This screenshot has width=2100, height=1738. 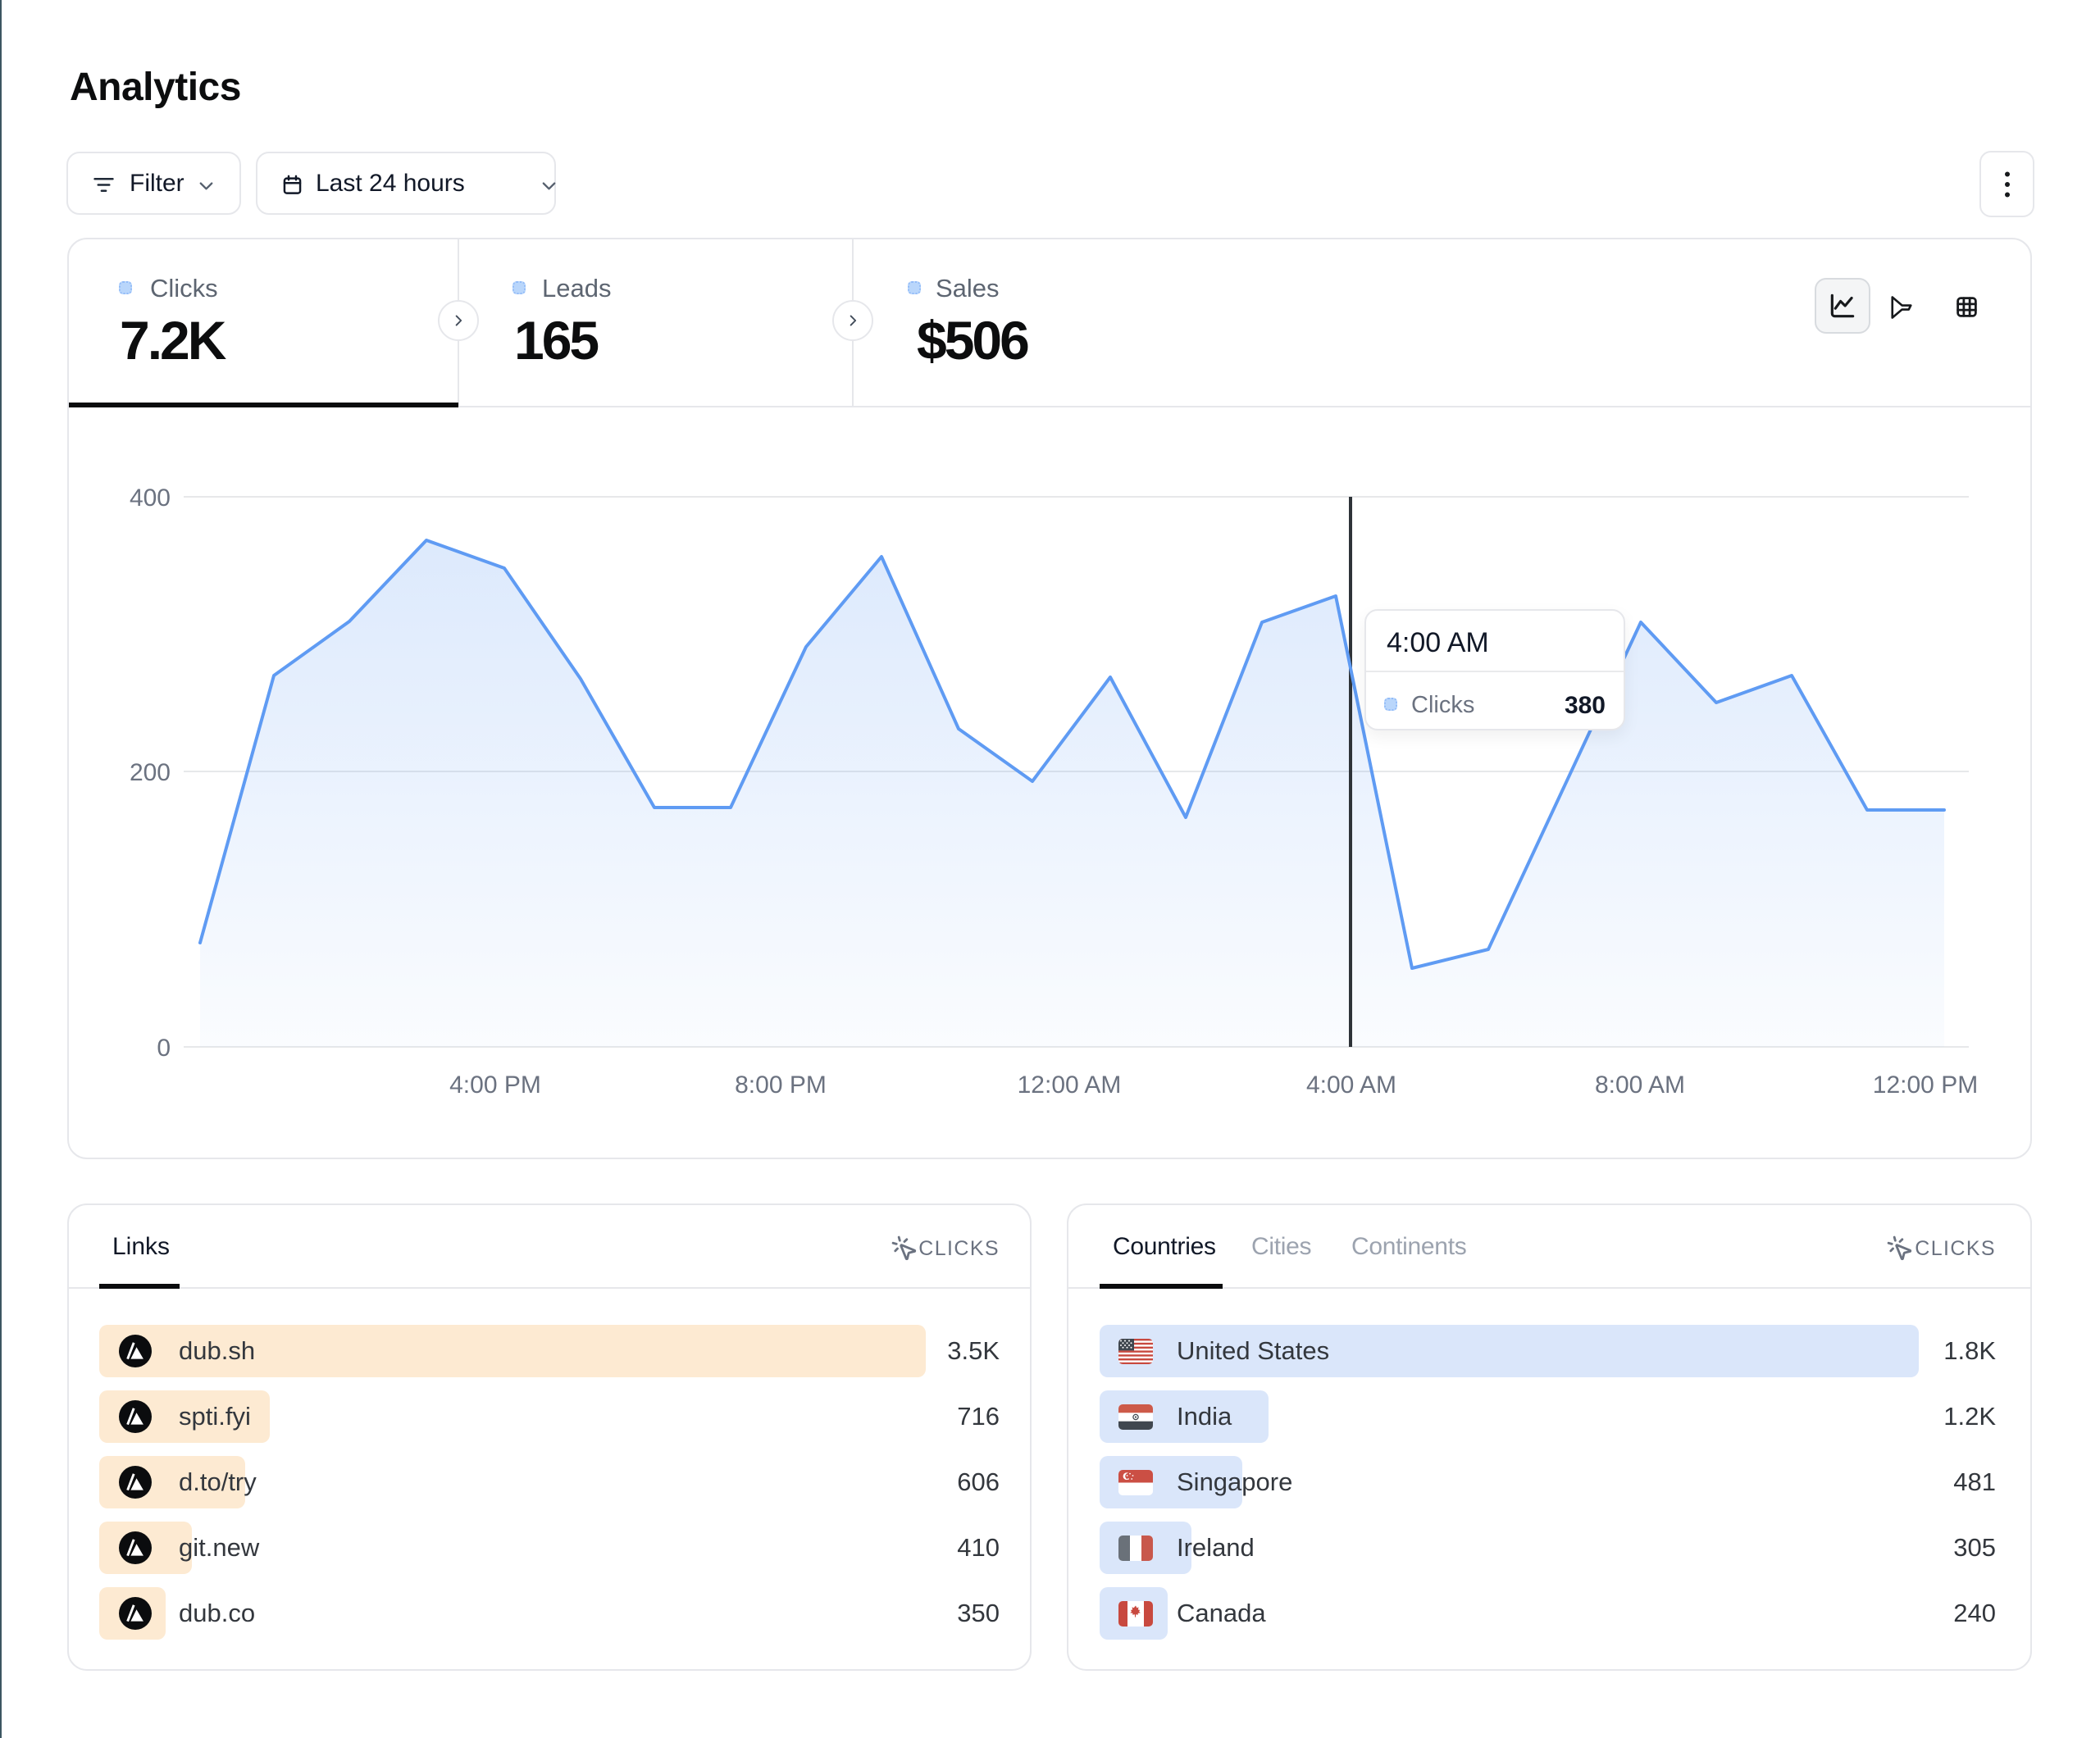 What do you see at coordinates (1925, 1085) in the screenshot?
I see `svg-text: 12:00 PM` at bounding box center [1925, 1085].